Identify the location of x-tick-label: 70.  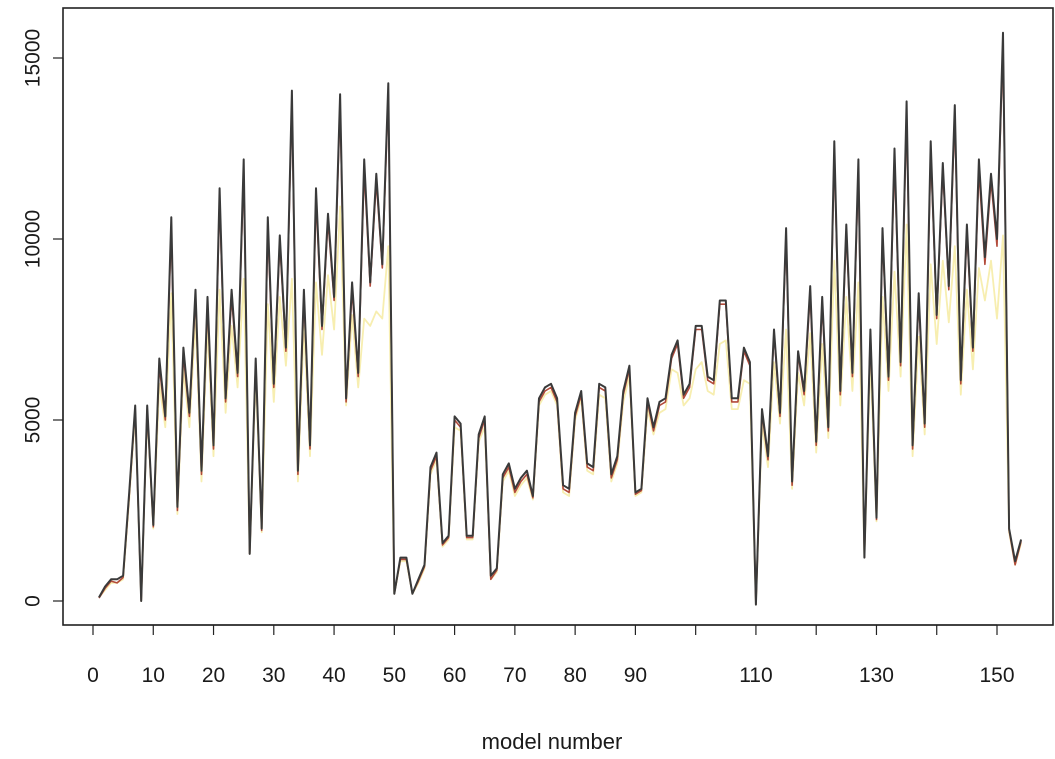
(514, 675).